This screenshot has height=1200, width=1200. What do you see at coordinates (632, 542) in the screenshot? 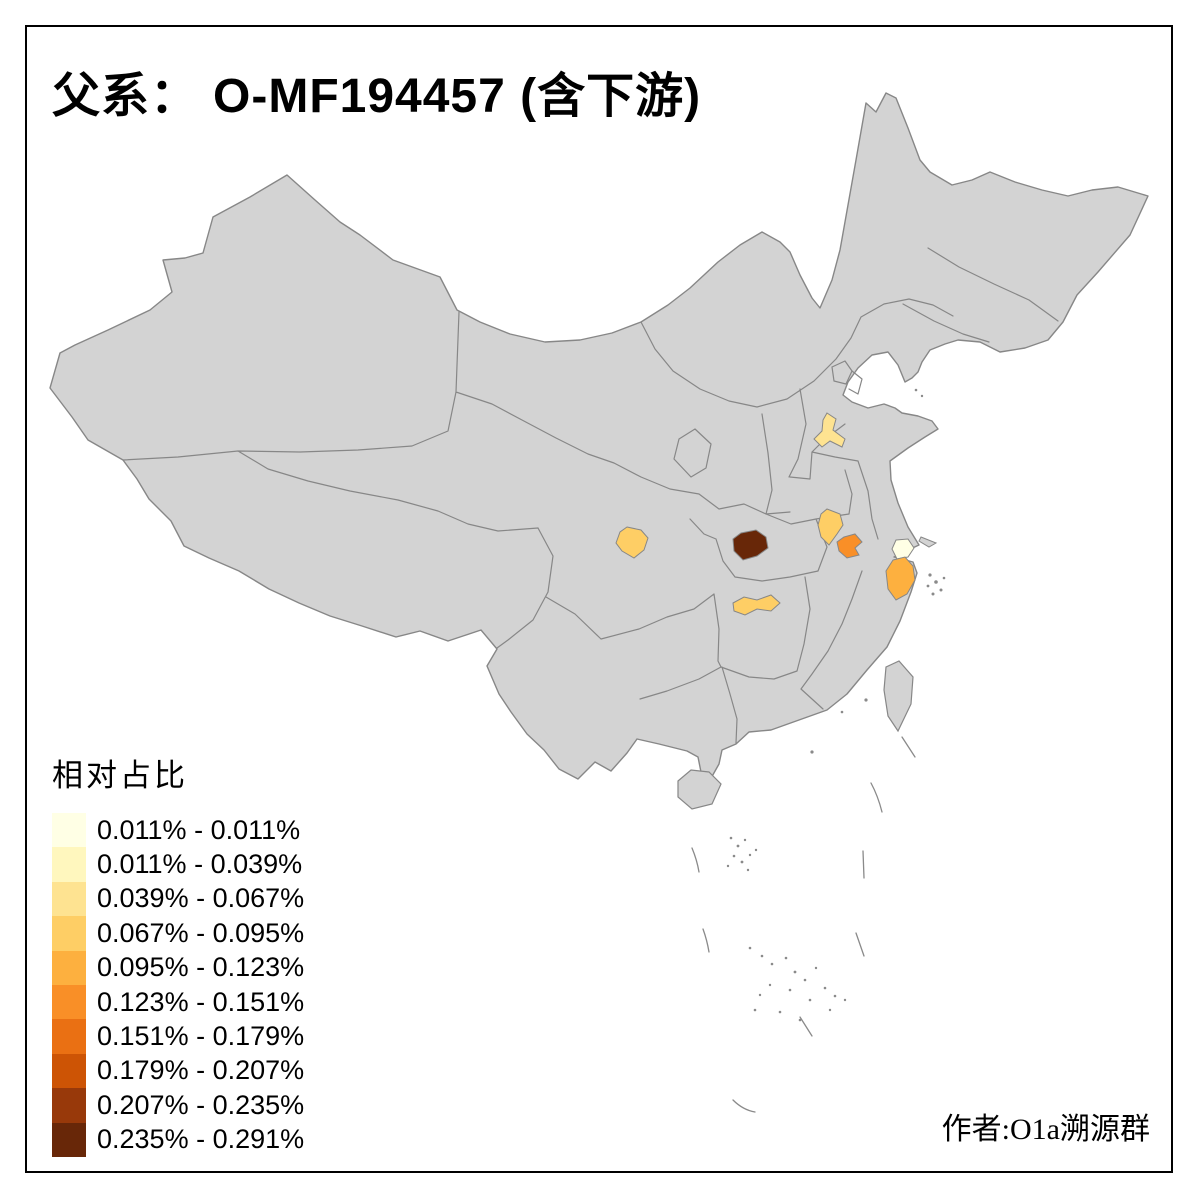
I see `region-sichuan-chengdu` at bounding box center [632, 542].